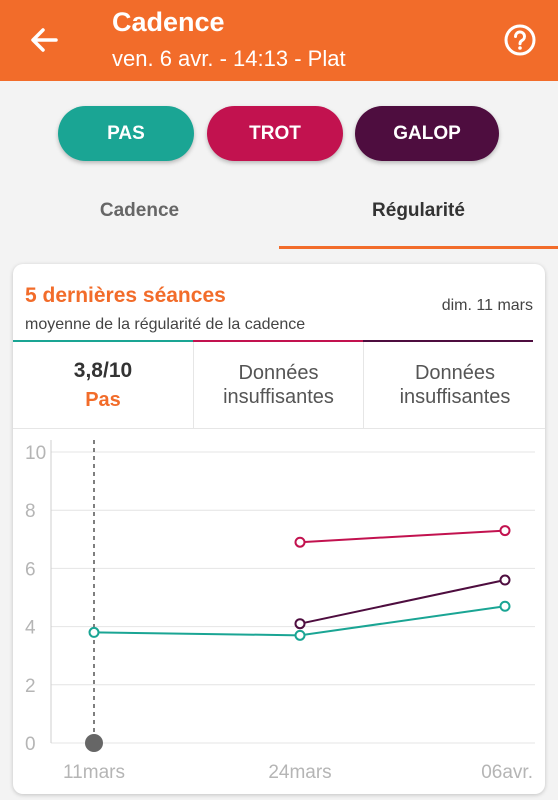 The height and width of the screenshot is (800, 558). I want to click on y-tick-label: 0, so click(30, 744).